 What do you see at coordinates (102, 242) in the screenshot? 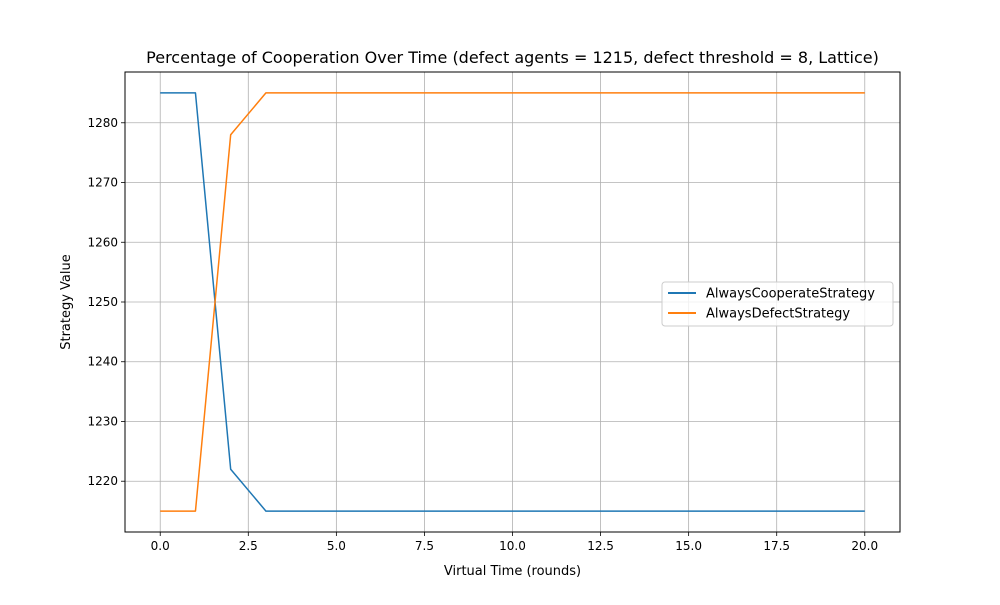
I see `y-tick-label: 1260` at bounding box center [102, 242].